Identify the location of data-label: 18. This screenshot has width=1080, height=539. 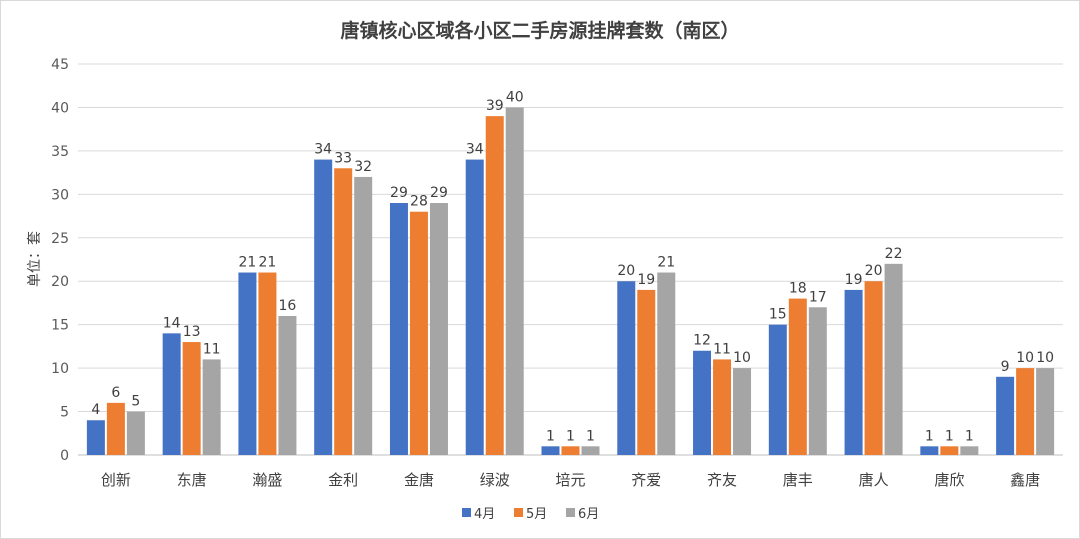
(798, 289).